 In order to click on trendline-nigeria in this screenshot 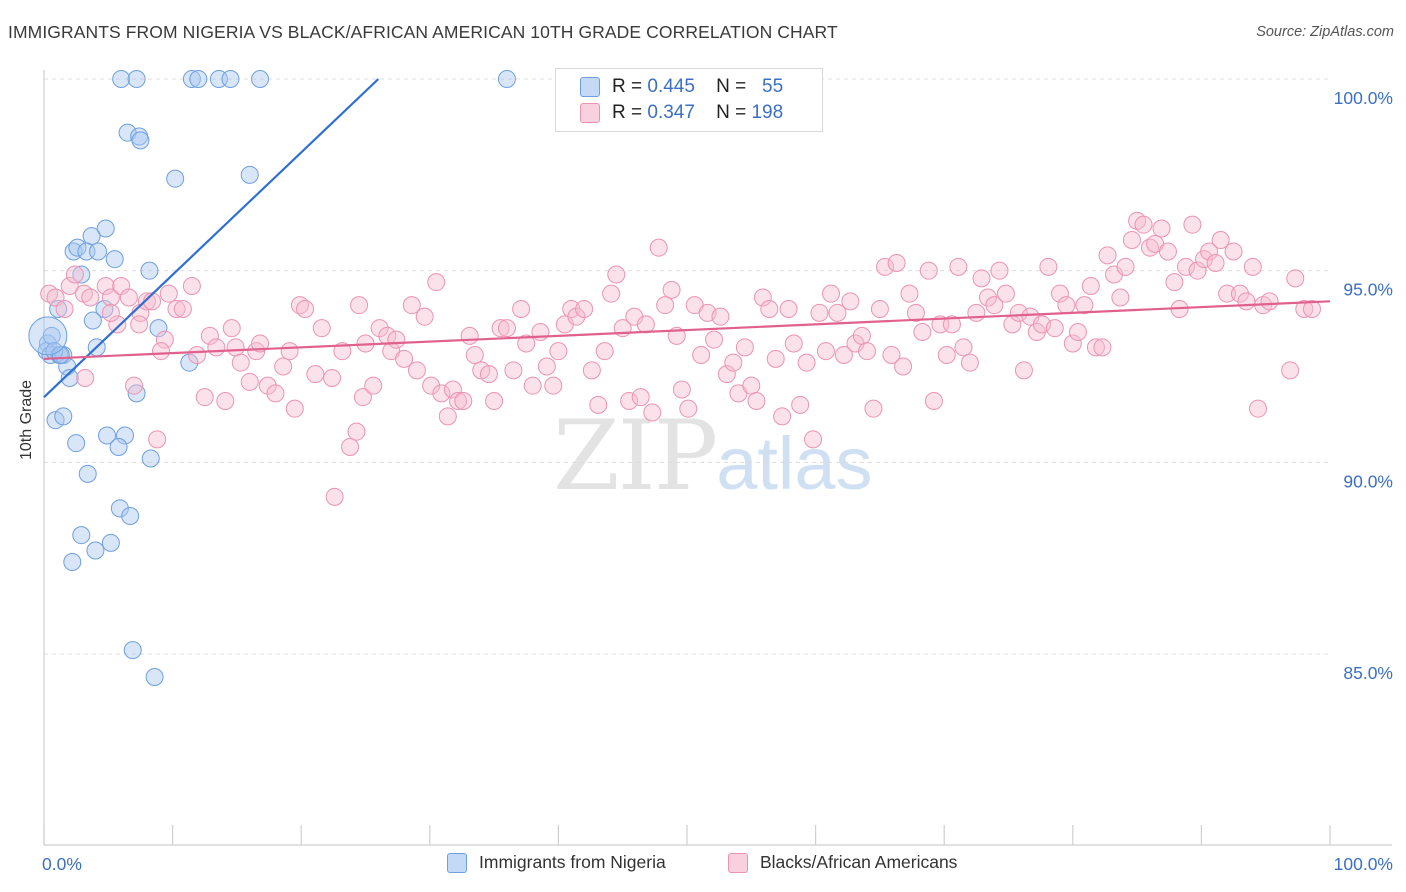, I will do `click(211, 238)`.